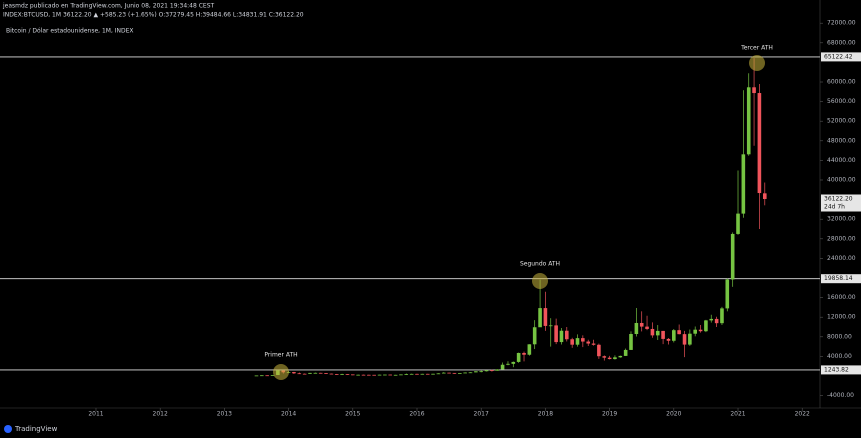  Describe the element at coordinates (416, 414) in the screenshot. I see `x-tick-label: 2016` at that location.